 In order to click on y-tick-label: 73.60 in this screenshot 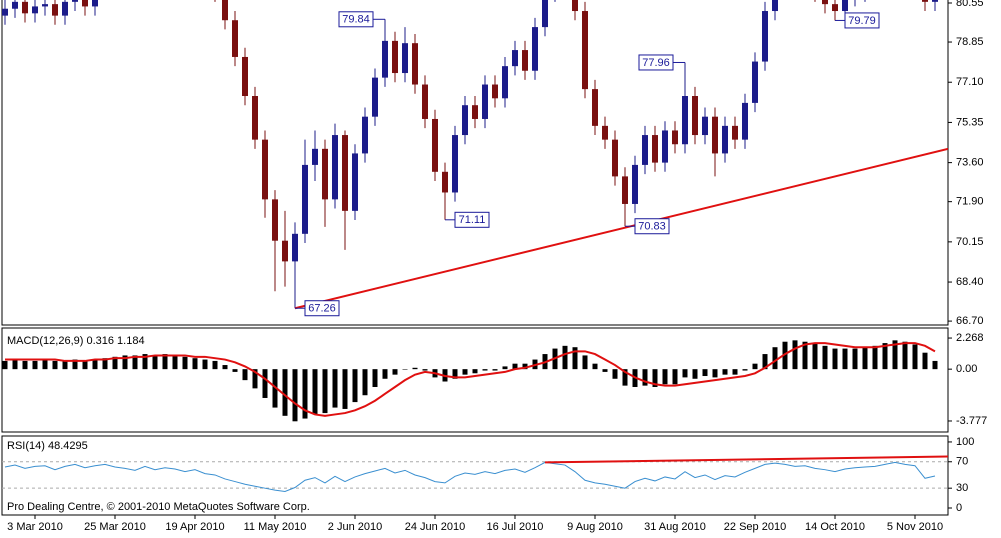, I will do `click(970, 163)`.